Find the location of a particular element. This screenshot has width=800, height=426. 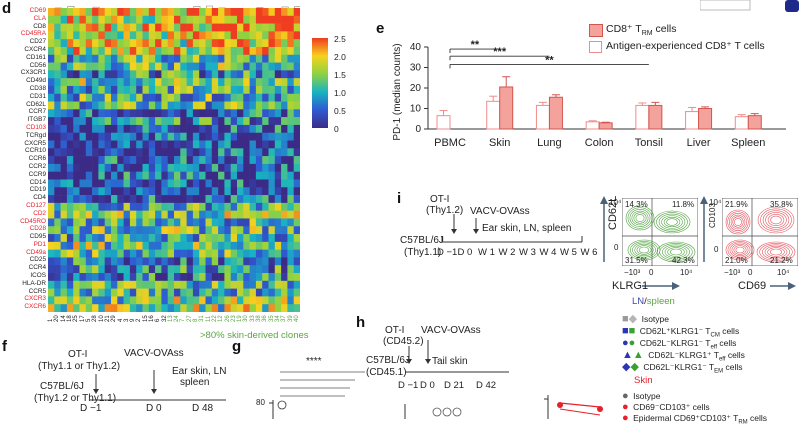

panel-label-g: g is located at coordinates (237, 346).